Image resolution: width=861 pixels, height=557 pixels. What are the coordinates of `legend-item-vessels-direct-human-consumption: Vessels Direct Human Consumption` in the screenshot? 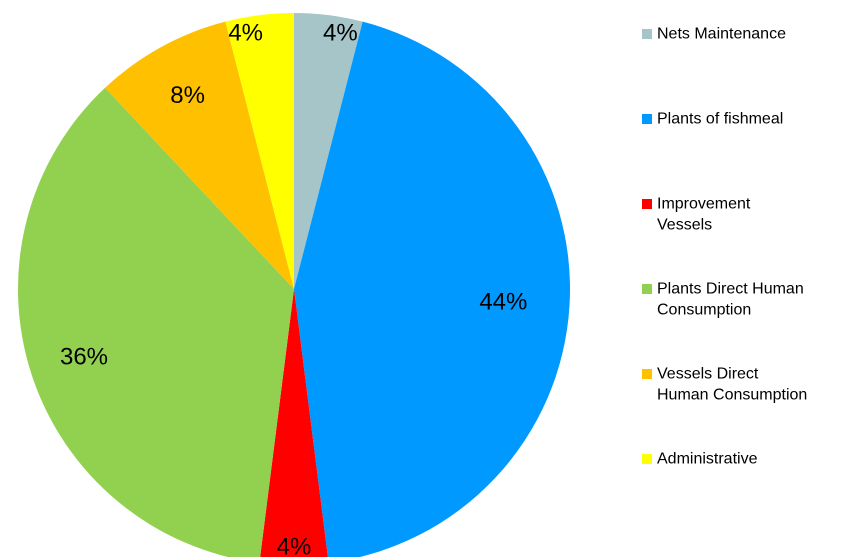 It's located at (724, 385).